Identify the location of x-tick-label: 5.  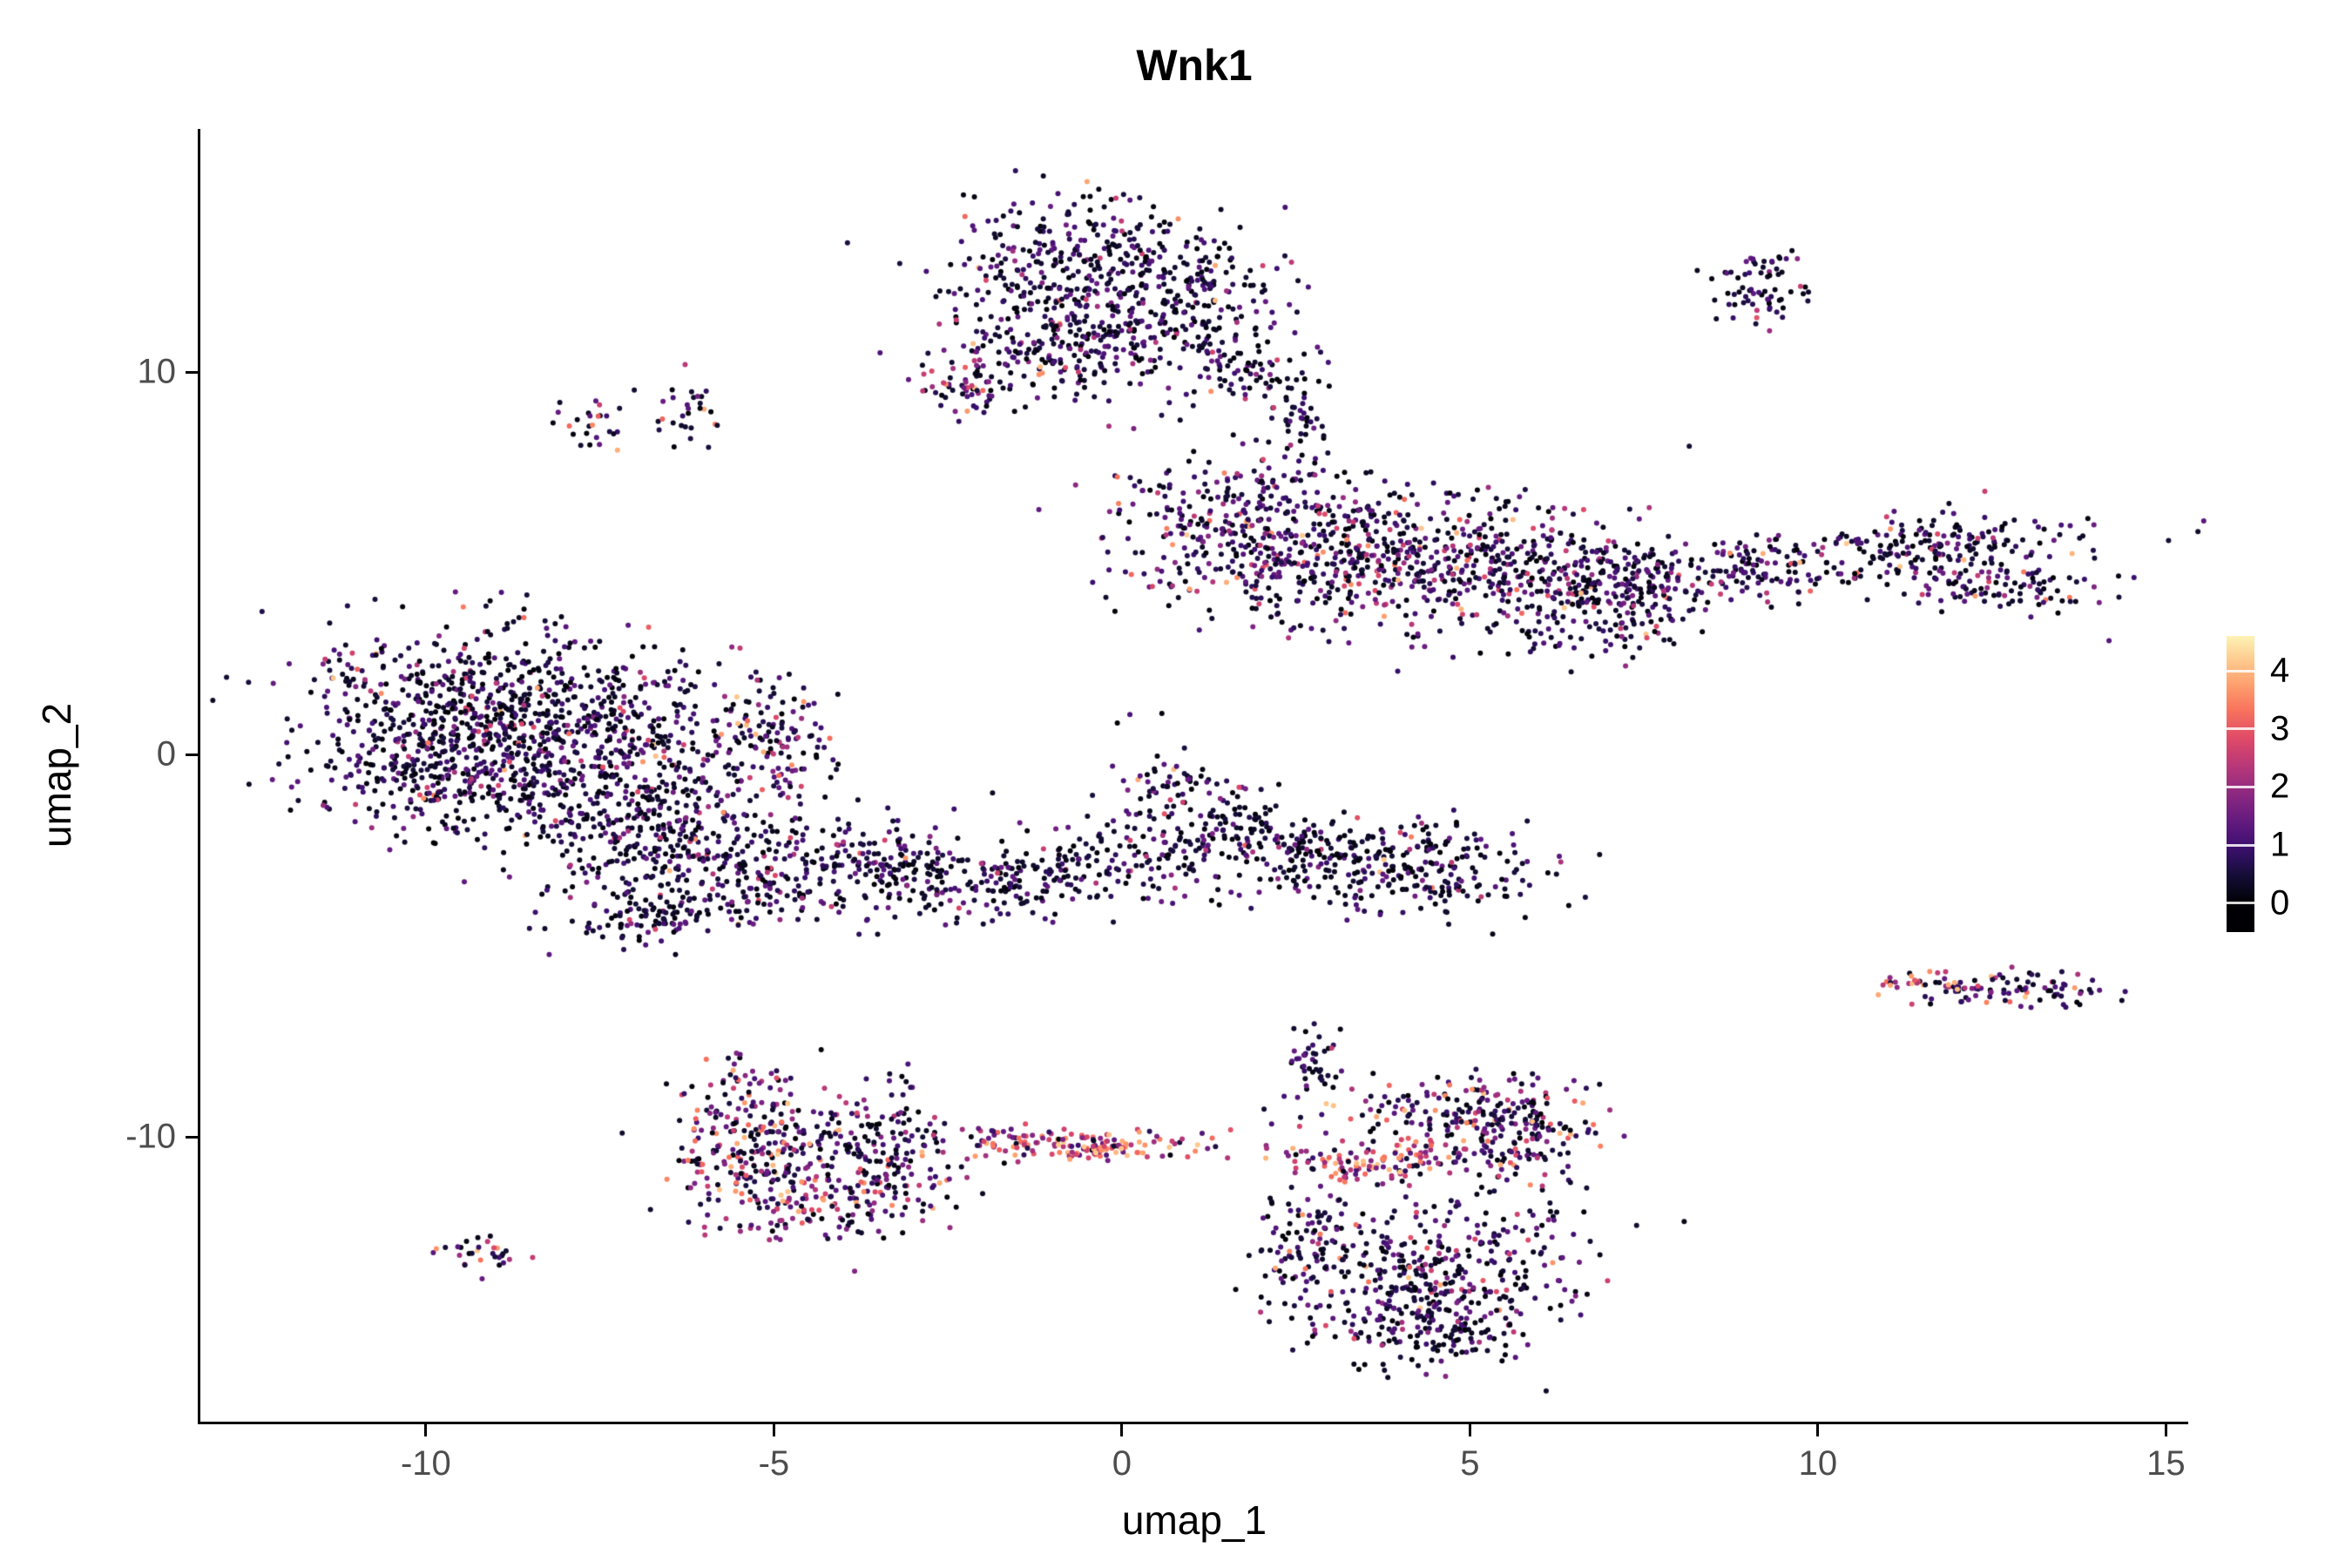
(1470, 1463).